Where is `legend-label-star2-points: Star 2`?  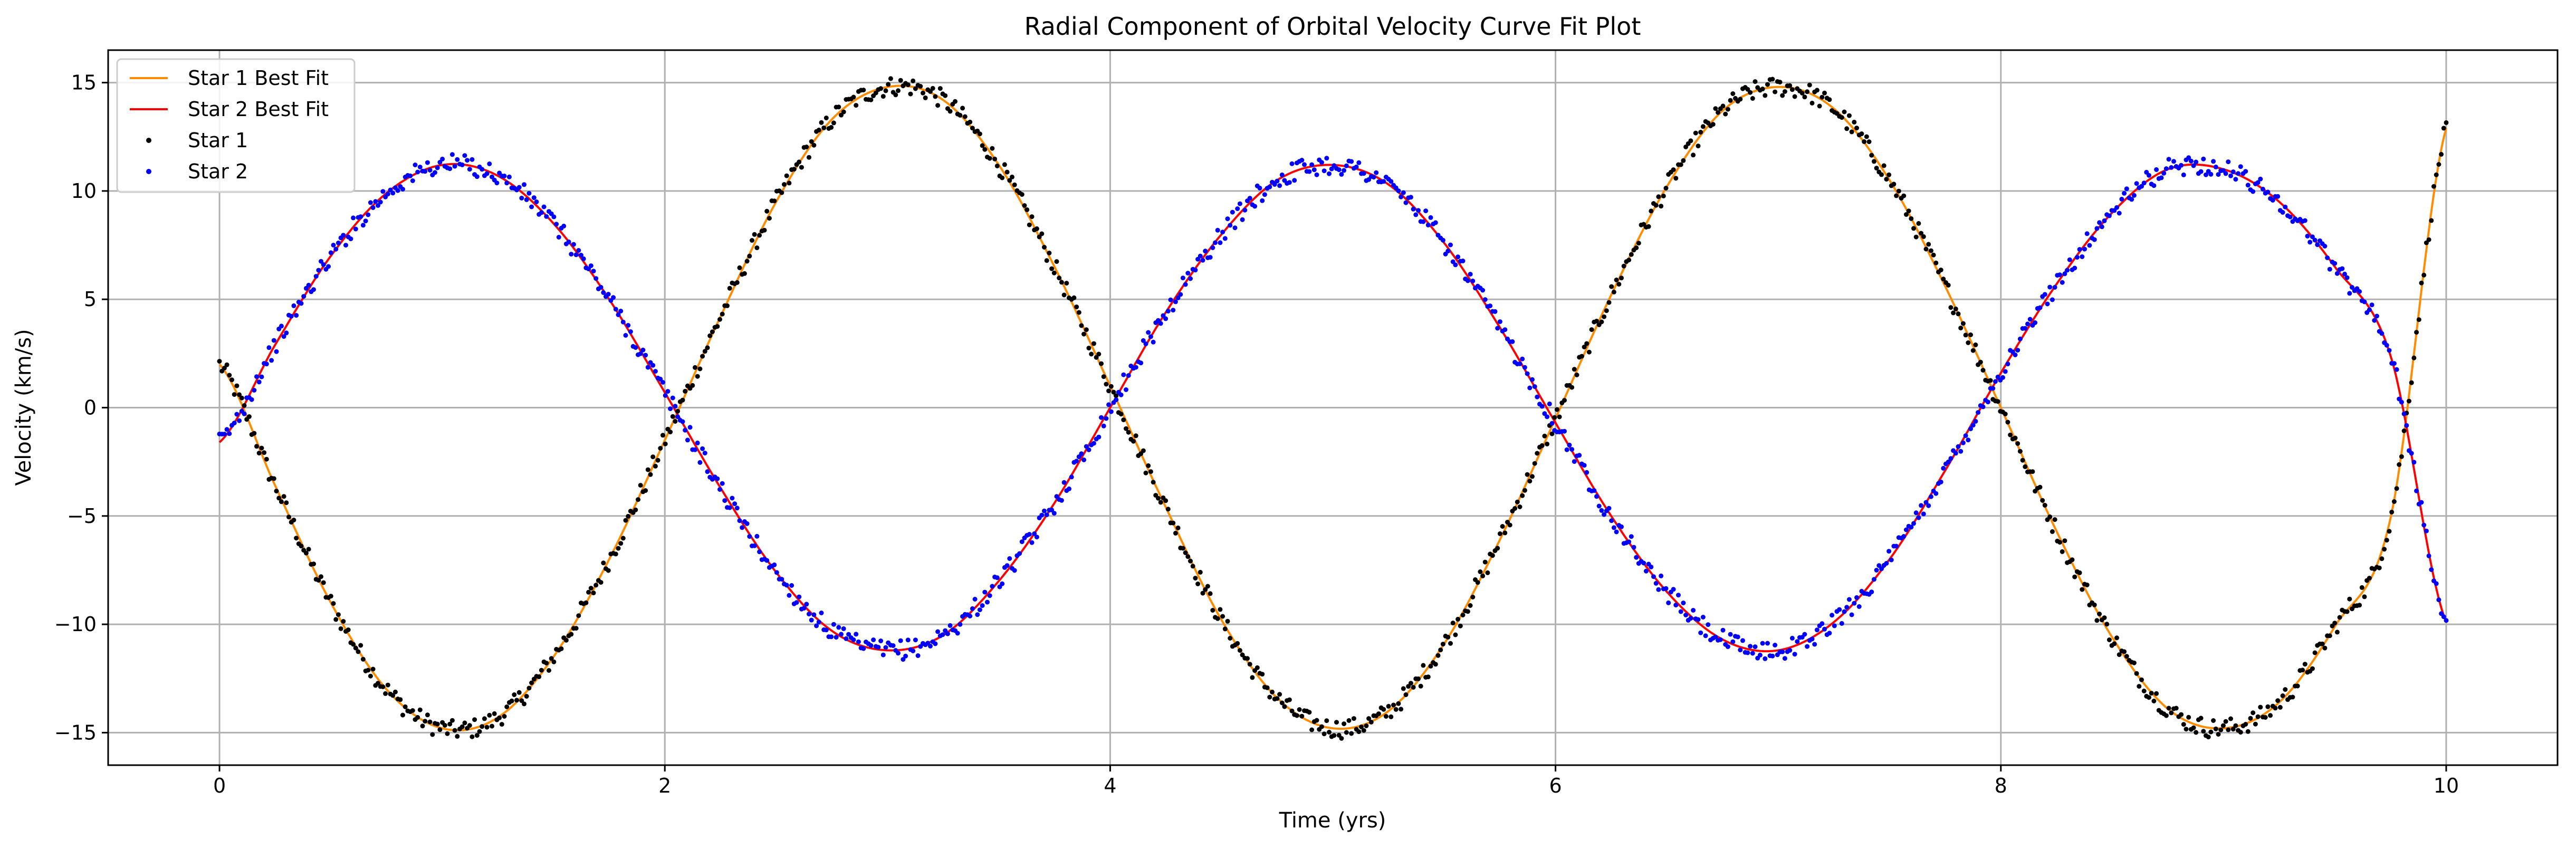
legend-label-star2-points: Star 2 is located at coordinates (218, 171).